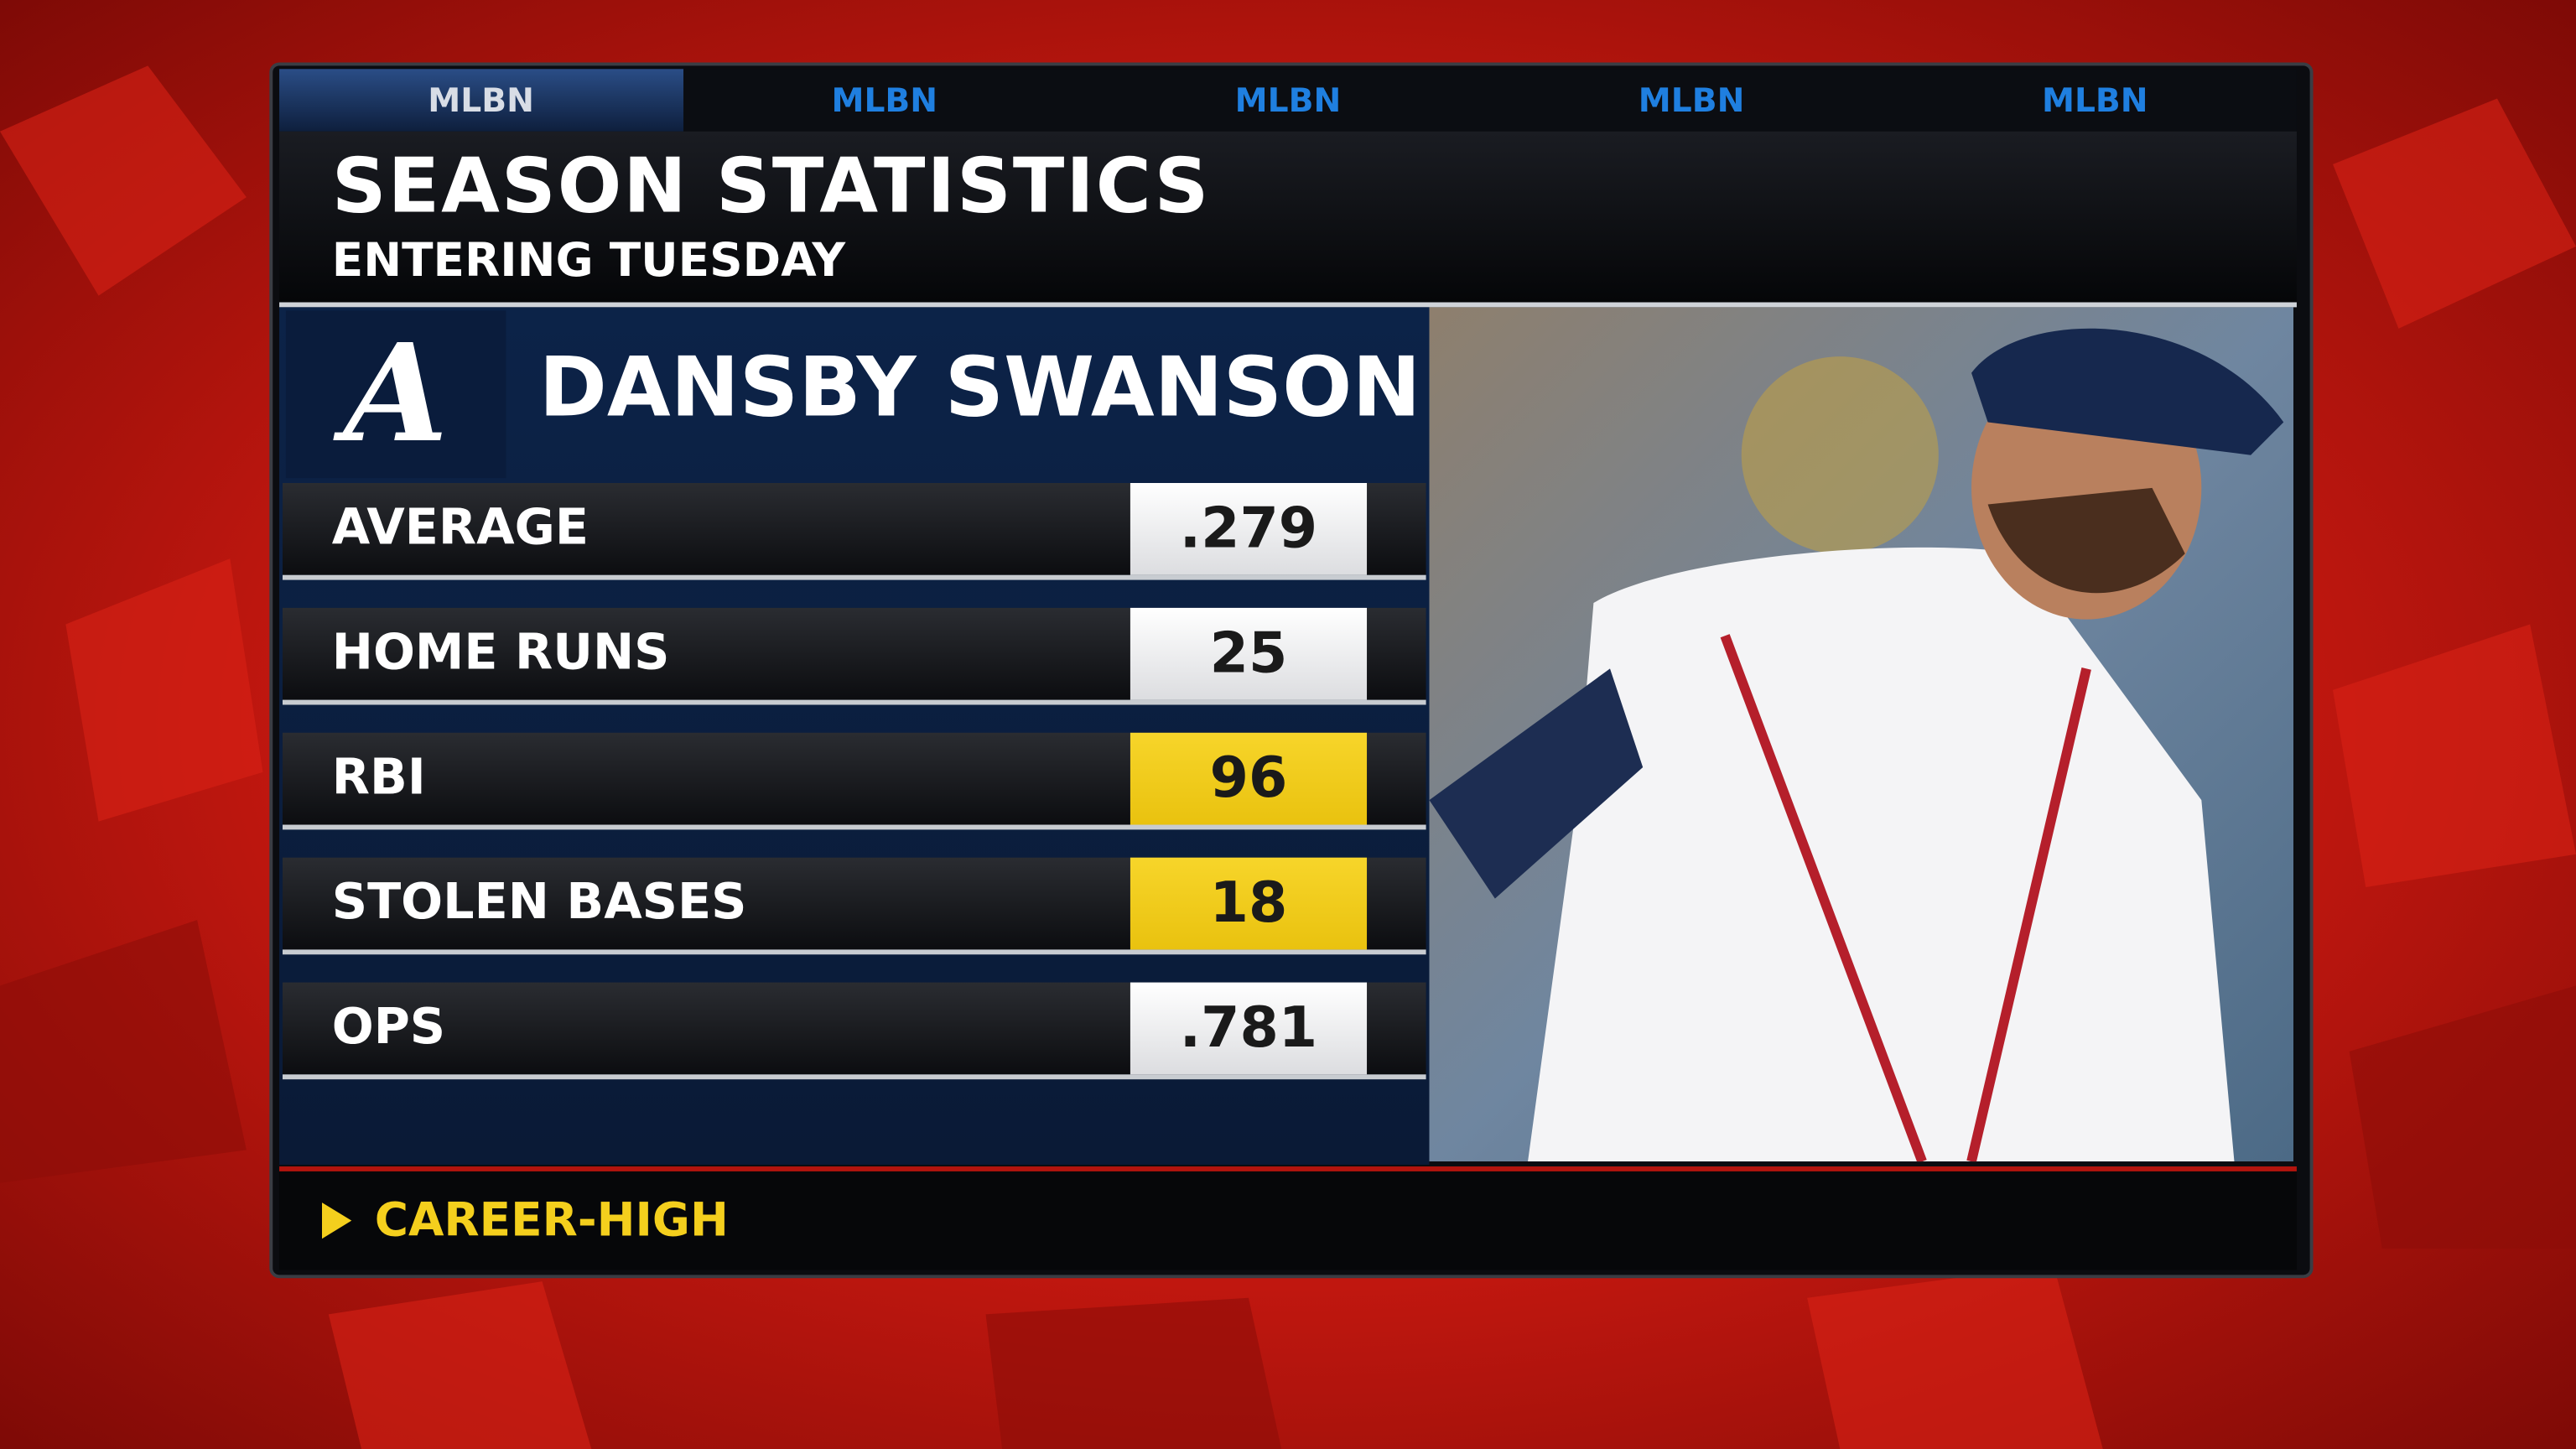 The image size is (2576, 1449). I want to click on stat-row: RBI 96, so click(854, 781).